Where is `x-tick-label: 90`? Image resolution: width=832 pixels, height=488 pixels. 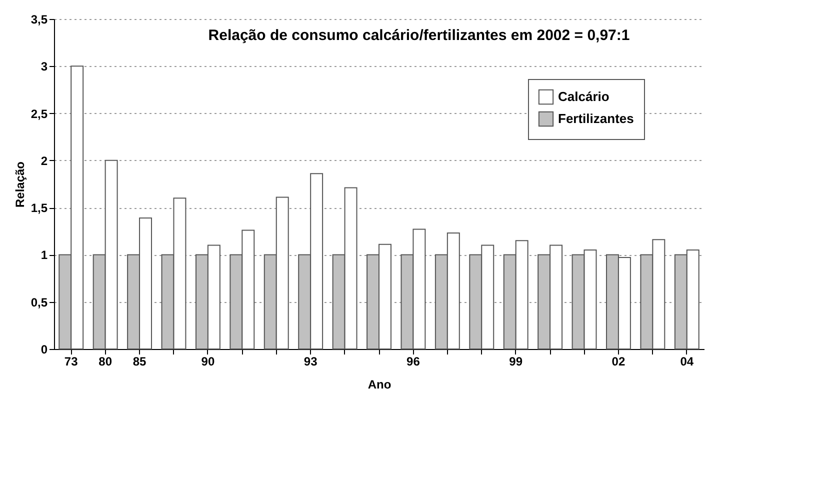 x-tick-label: 90 is located at coordinates (208, 361).